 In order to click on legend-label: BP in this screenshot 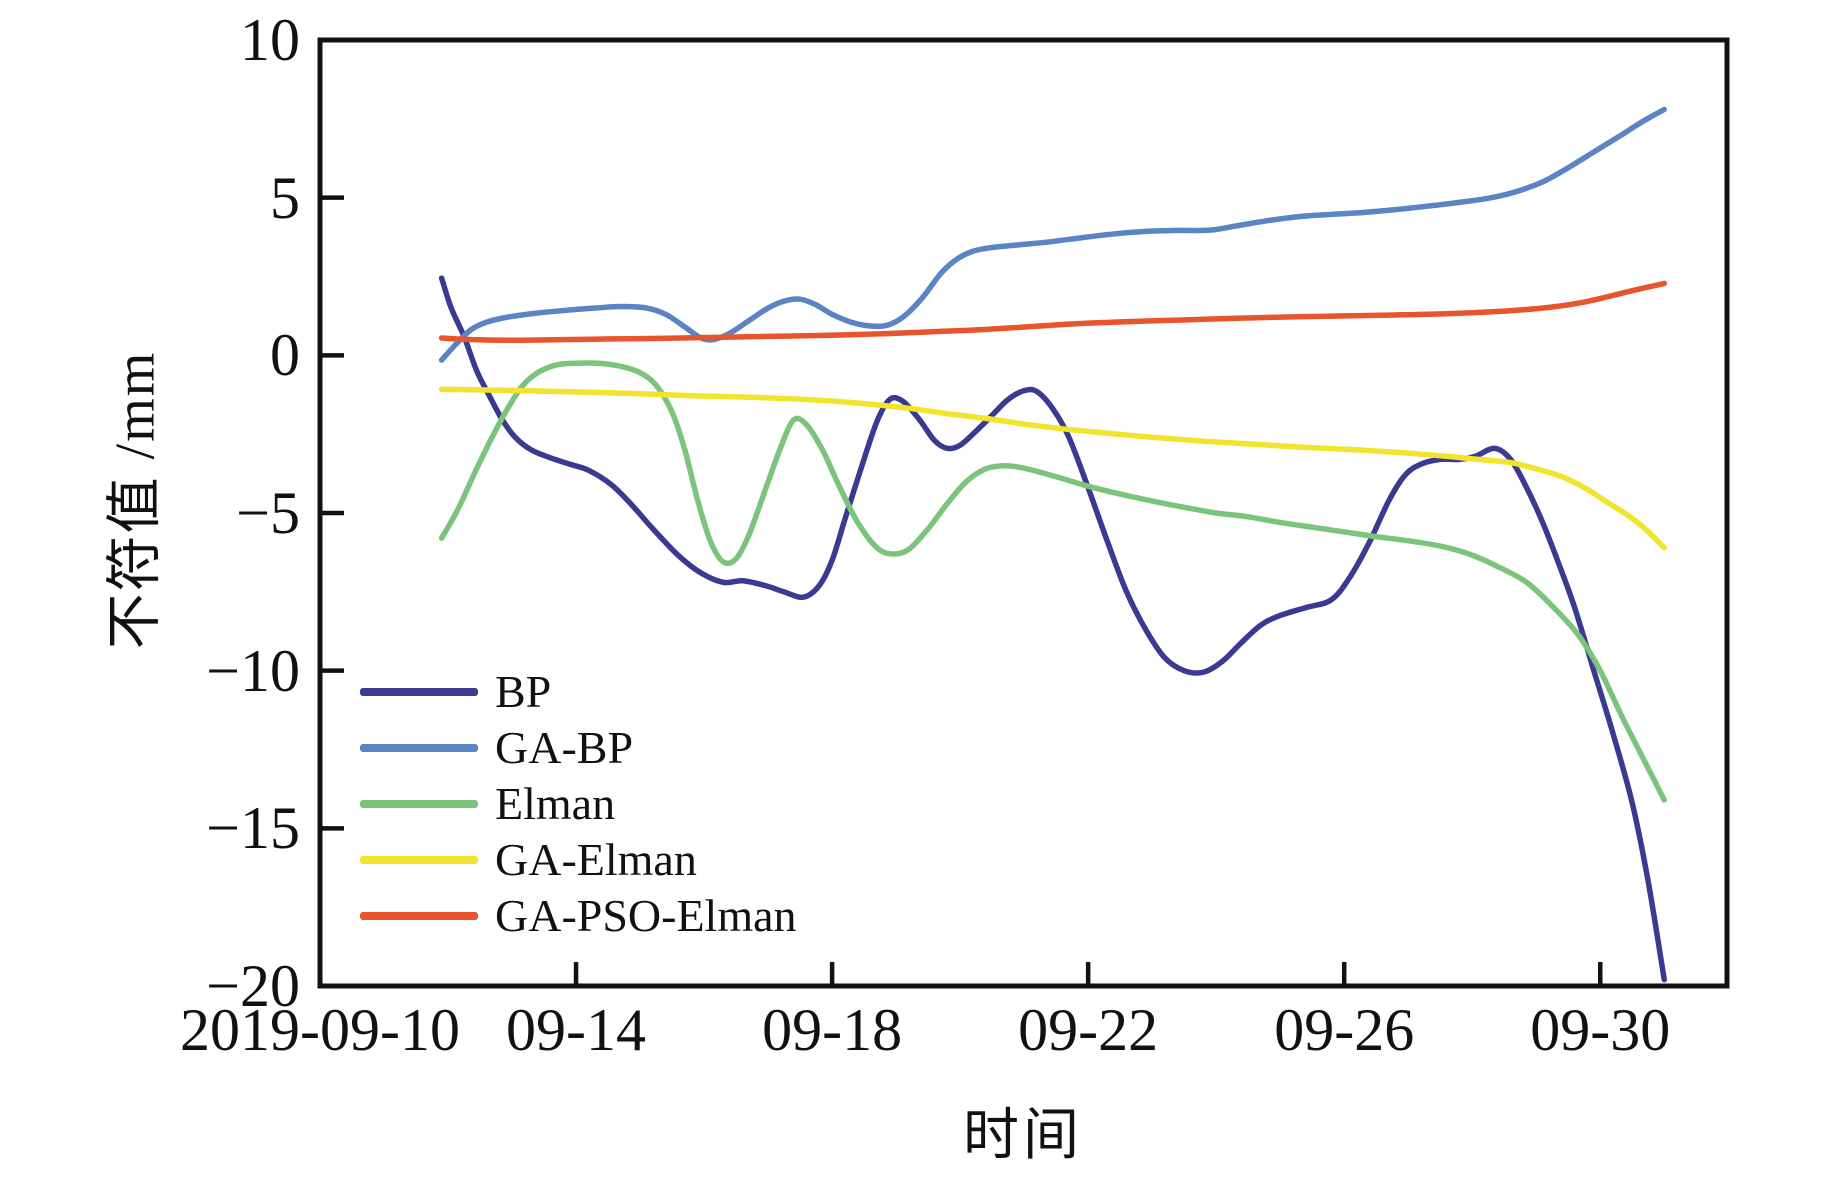, I will do `click(523, 691)`.